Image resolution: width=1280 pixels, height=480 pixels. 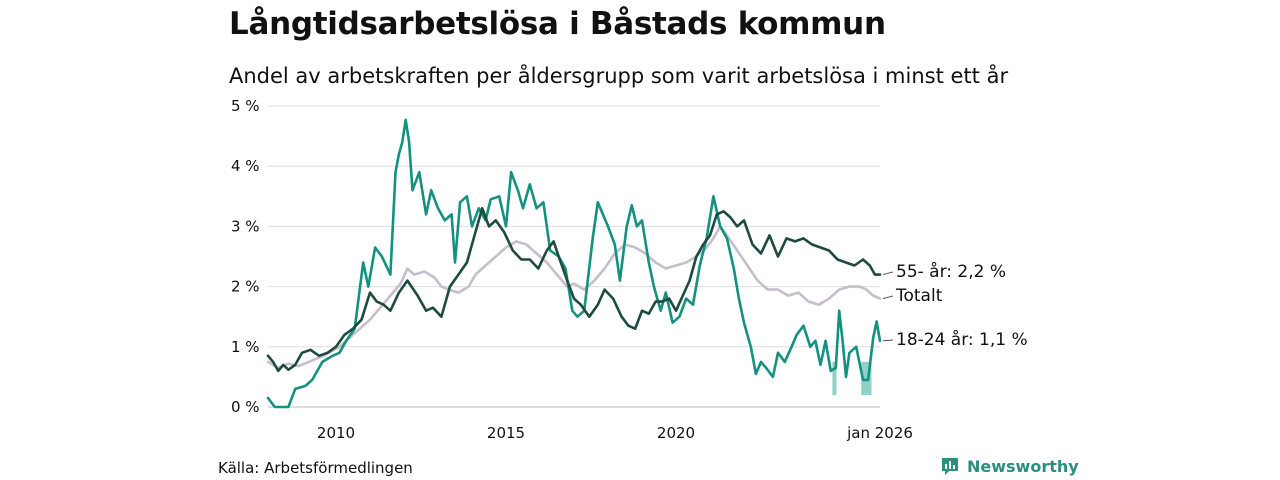 What do you see at coordinates (506, 433) in the screenshot?
I see `x-tick-label: 2015` at bounding box center [506, 433].